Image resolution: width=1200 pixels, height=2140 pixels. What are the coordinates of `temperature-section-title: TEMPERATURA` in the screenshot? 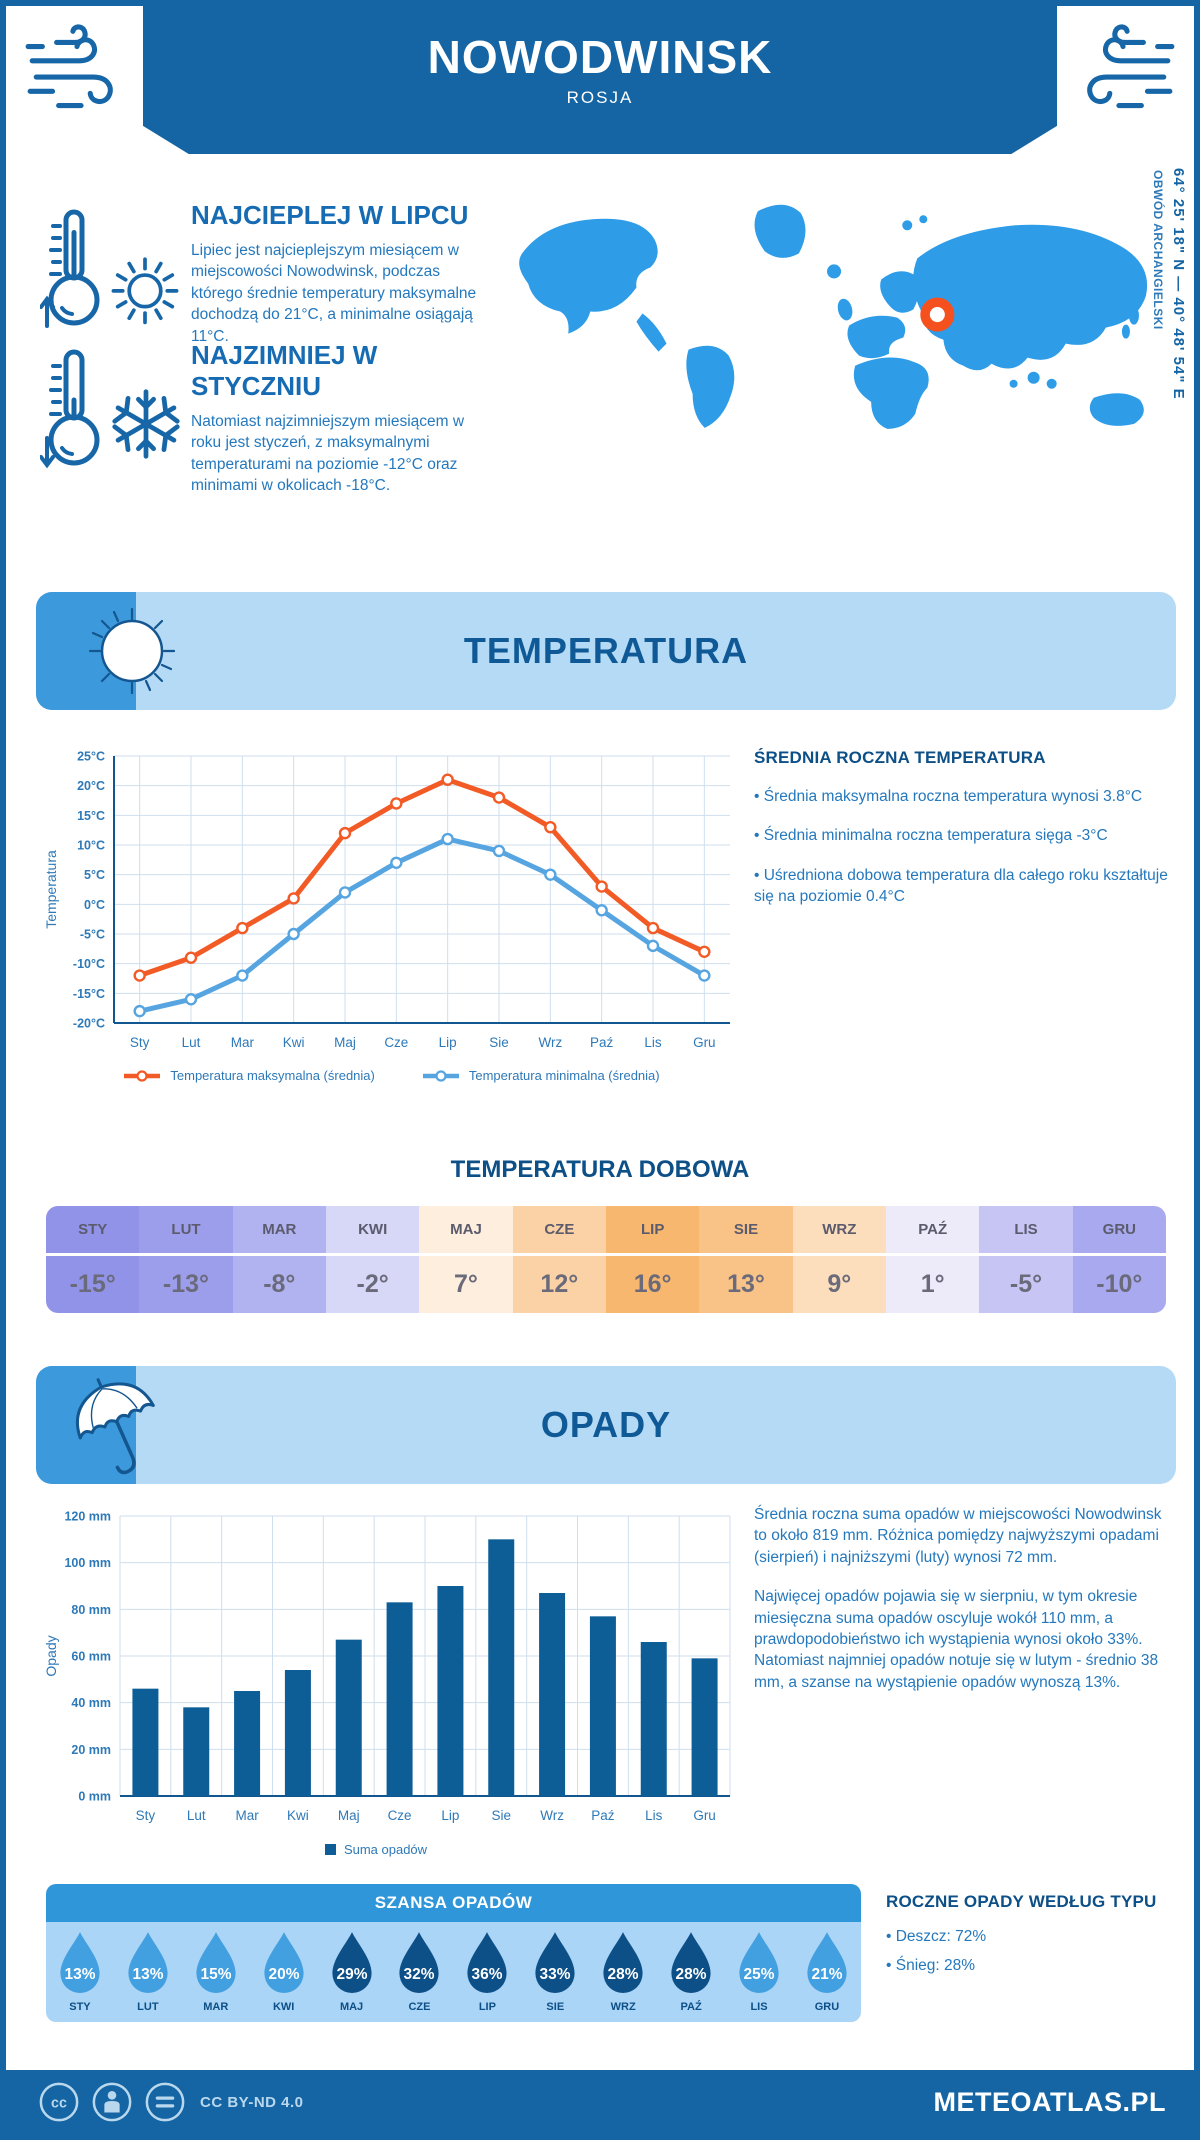 It's located at (606, 650).